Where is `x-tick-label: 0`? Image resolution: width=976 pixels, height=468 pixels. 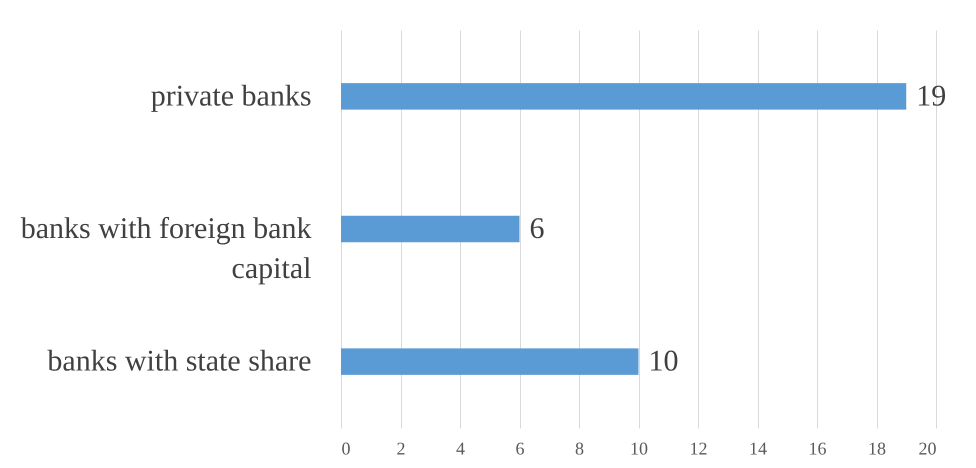 x-tick-label: 0 is located at coordinates (346, 448).